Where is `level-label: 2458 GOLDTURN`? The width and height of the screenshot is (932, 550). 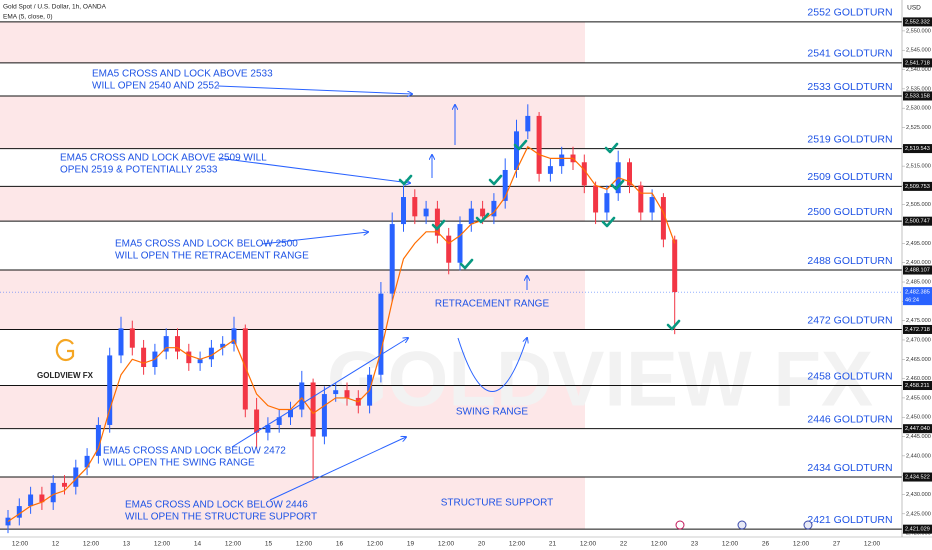 level-label: 2458 GOLDTURN is located at coordinates (849, 376).